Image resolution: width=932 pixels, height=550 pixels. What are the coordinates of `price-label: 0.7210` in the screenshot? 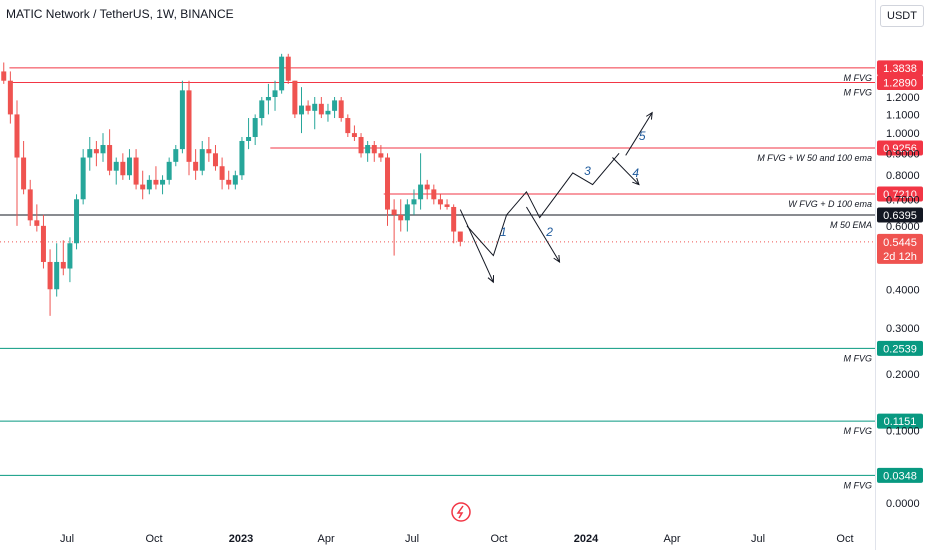 It's located at (900, 195).